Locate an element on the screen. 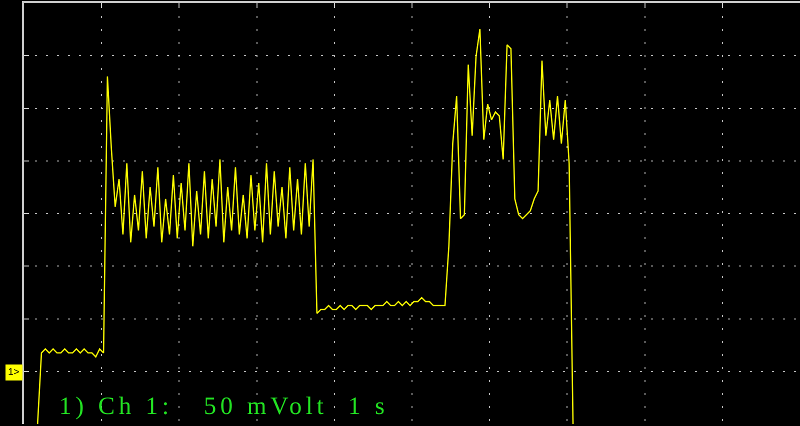  annotation: 1) Ch 1: 50 mVolt 1 s is located at coordinates (224, 406).